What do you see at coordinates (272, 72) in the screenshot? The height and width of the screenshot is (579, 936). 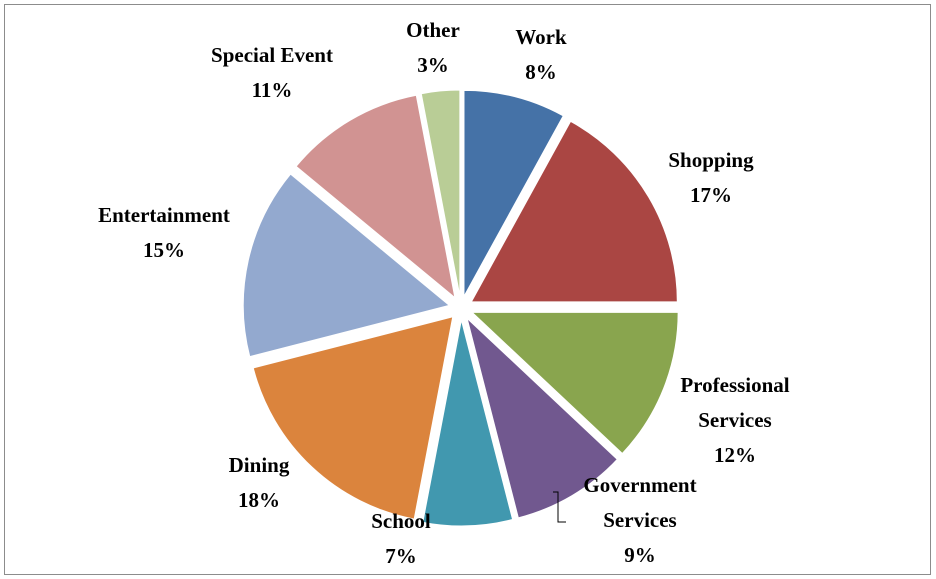 I see `slice-label-special-event: Special Event 11%` at bounding box center [272, 72].